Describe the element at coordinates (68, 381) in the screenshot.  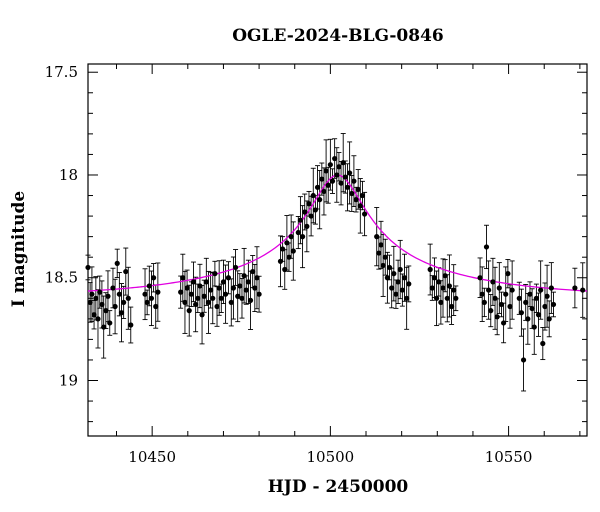
I see `y-tick-label: 19` at that location.